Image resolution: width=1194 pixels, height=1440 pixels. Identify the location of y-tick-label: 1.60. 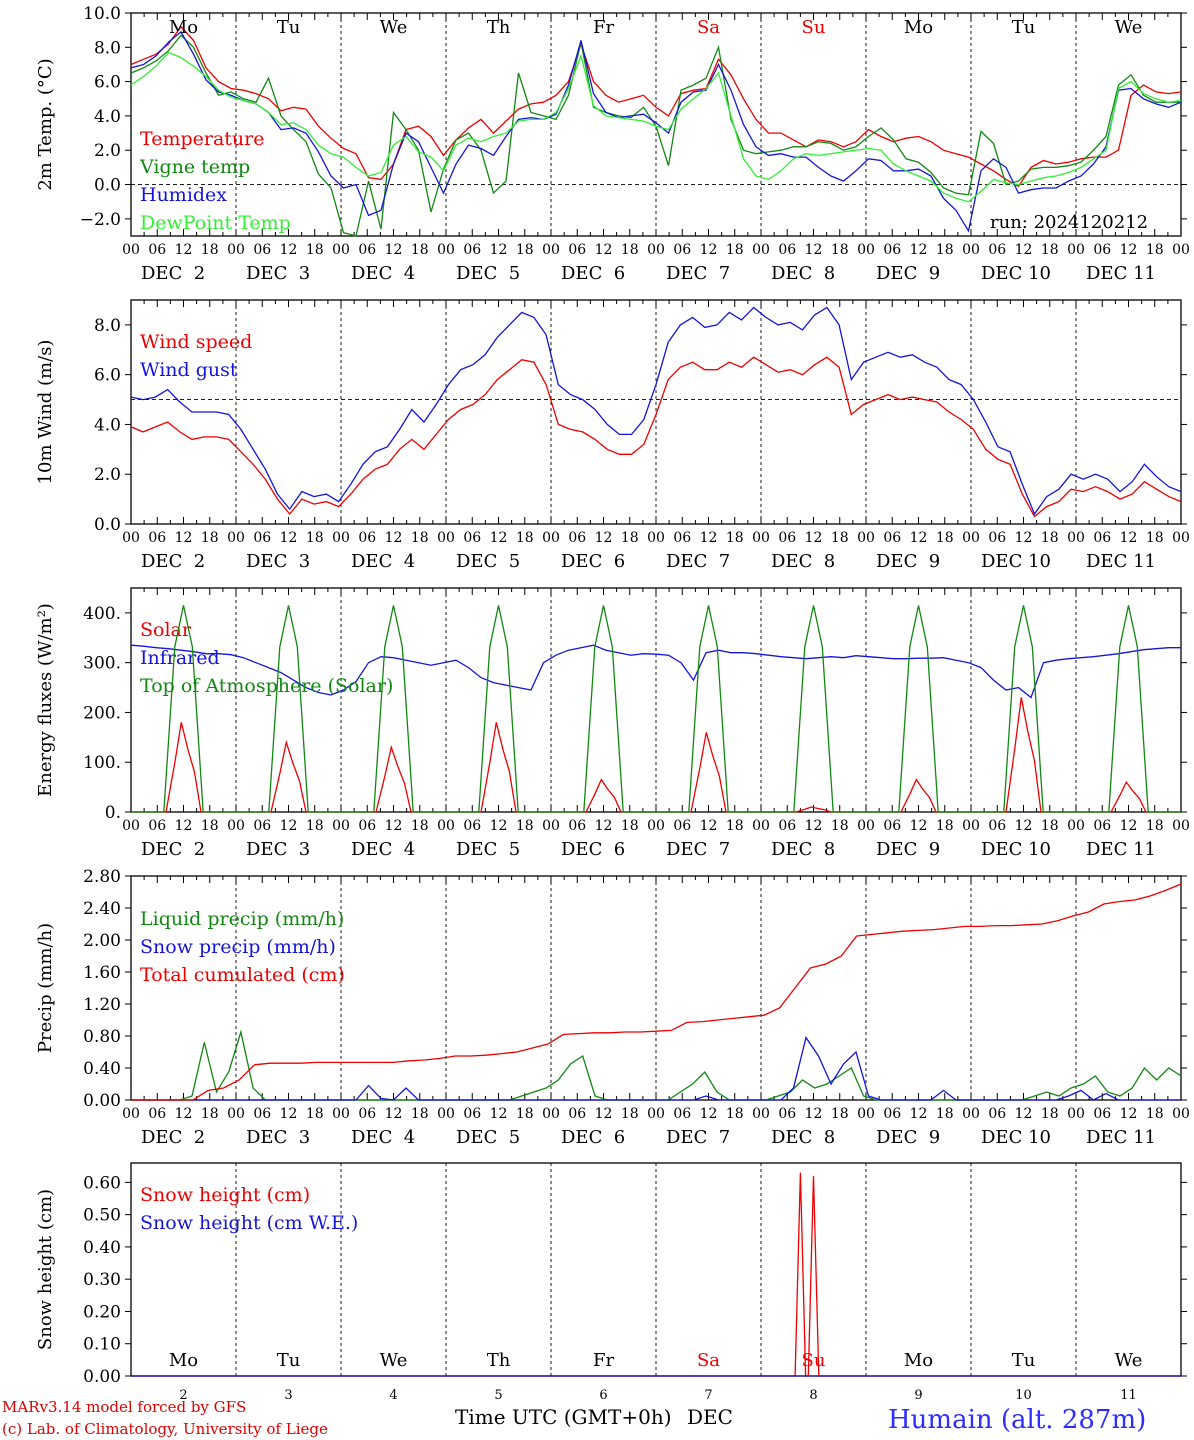
(102, 973).